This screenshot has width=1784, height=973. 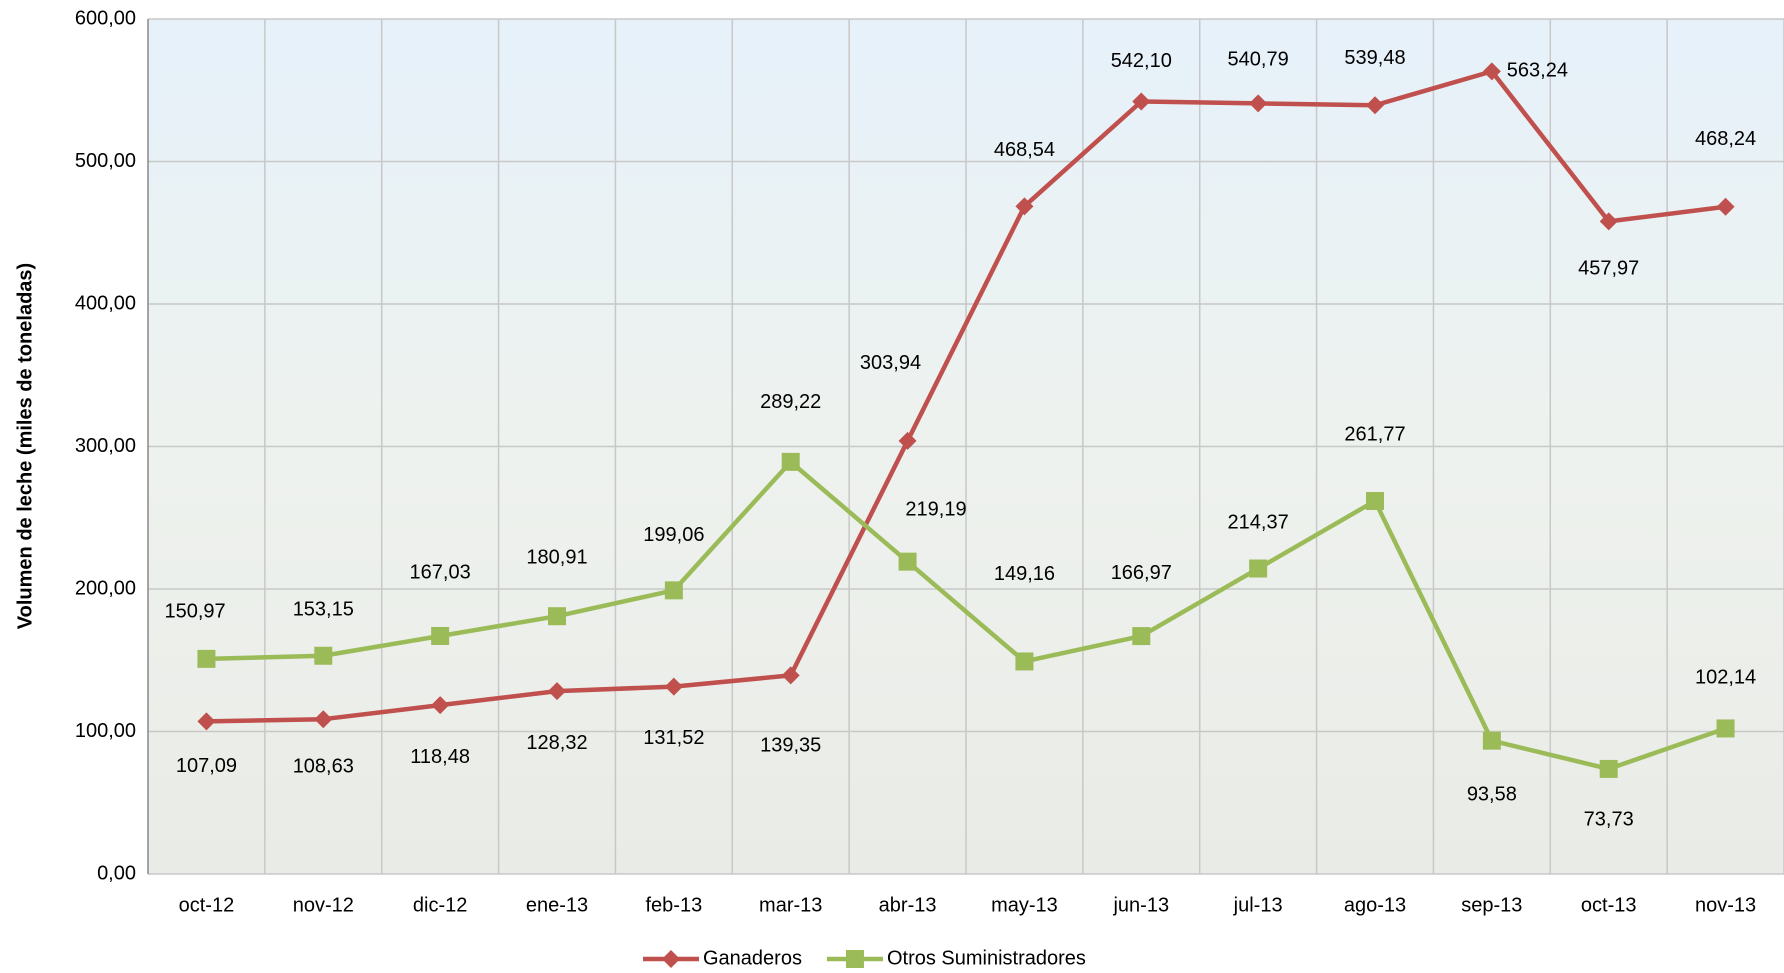 What do you see at coordinates (986, 958) in the screenshot?
I see `legend-label: Otros Suministradores` at bounding box center [986, 958].